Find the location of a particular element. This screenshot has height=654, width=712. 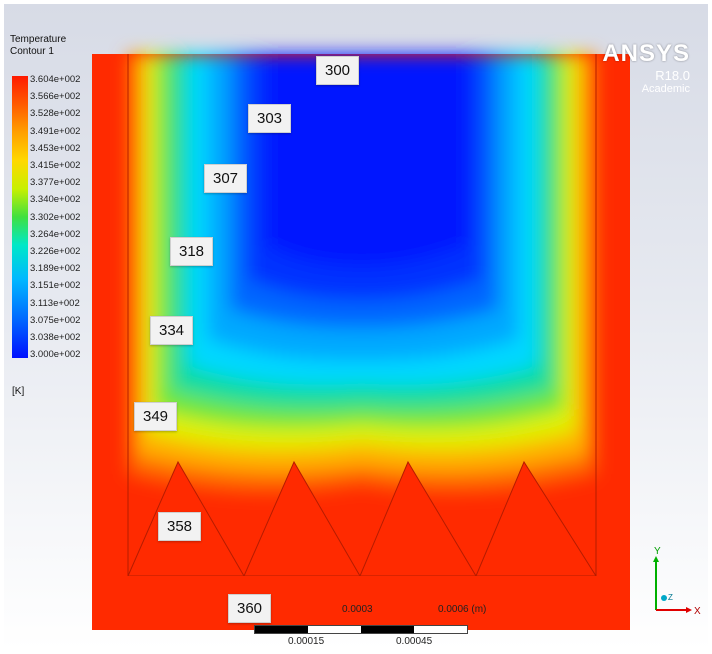

axis-triad: Y X Z is located at coordinates (674, 584).